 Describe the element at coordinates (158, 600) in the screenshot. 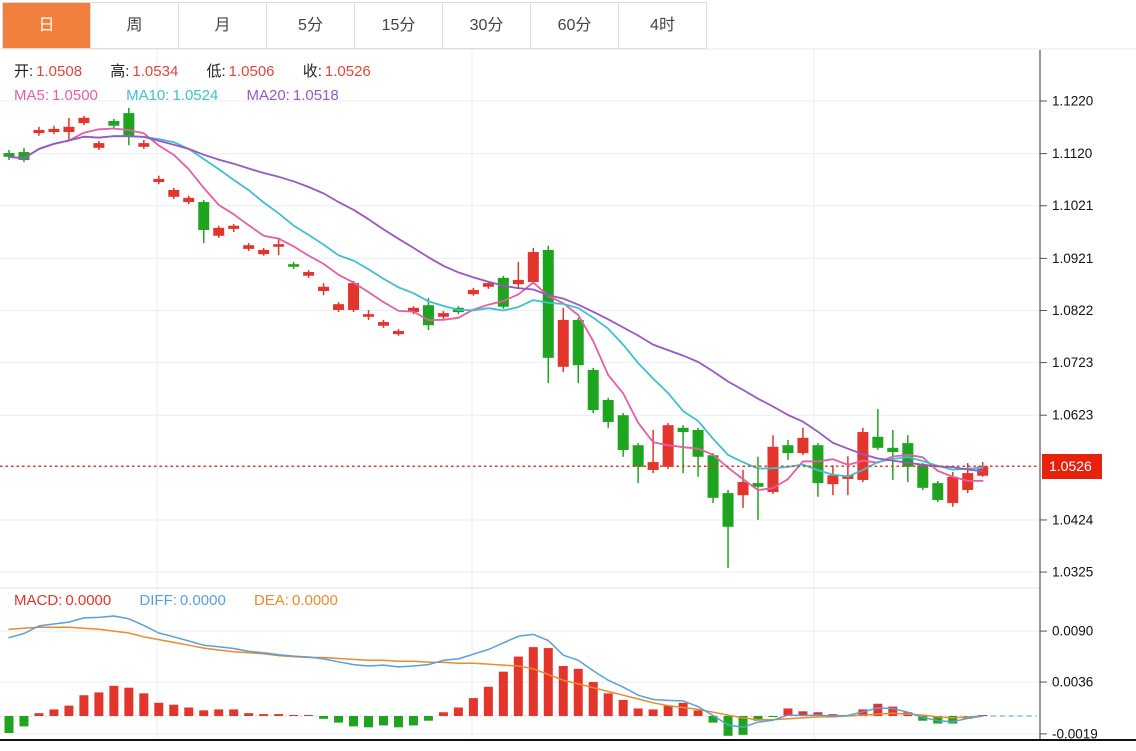

I see `diff-label: DIFF:` at that location.